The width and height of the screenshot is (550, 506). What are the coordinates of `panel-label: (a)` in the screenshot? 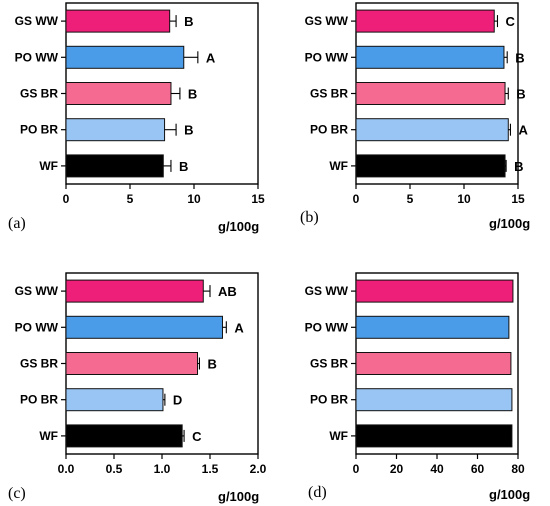 It's located at (17, 223).